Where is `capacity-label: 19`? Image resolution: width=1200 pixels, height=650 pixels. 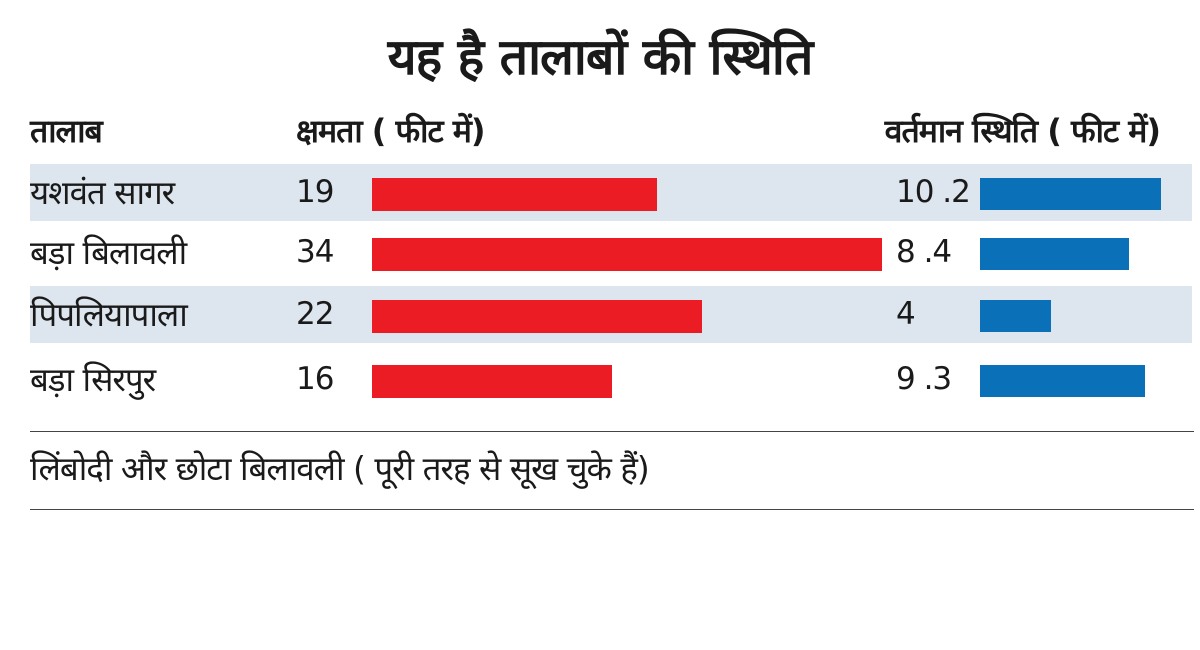 capacity-label: 19 is located at coordinates (315, 192).